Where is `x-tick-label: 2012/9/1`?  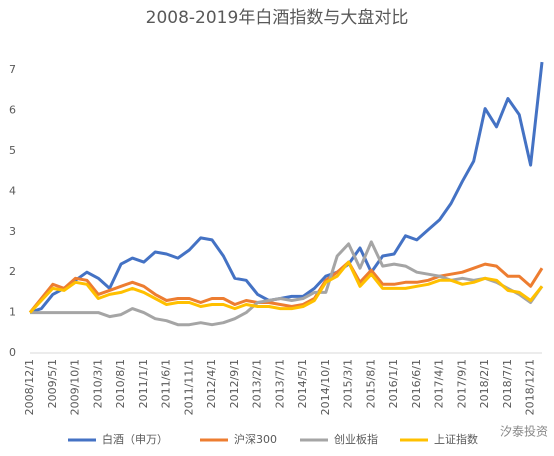
x-tick-label: 2012/9/1 is located at coordinates (234, 383).